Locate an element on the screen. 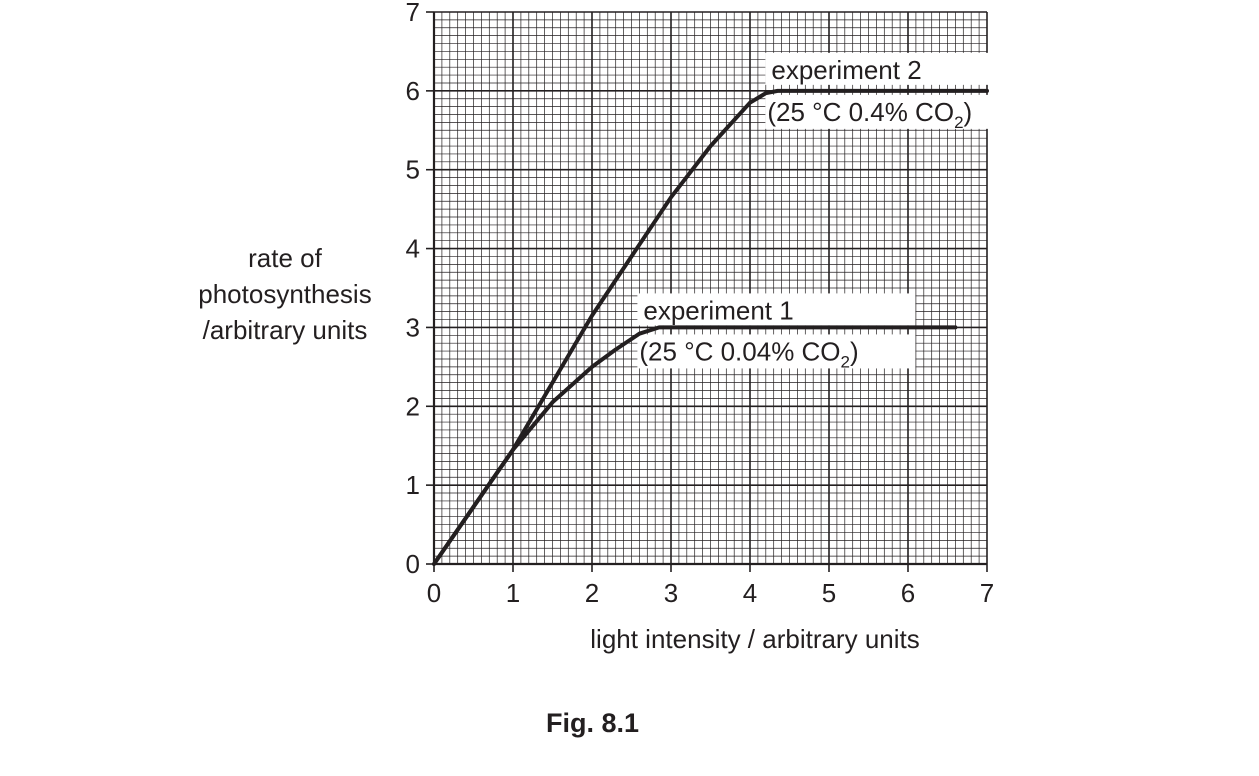  series-name-2: experiment 2 is located at coordinates (846, 70).